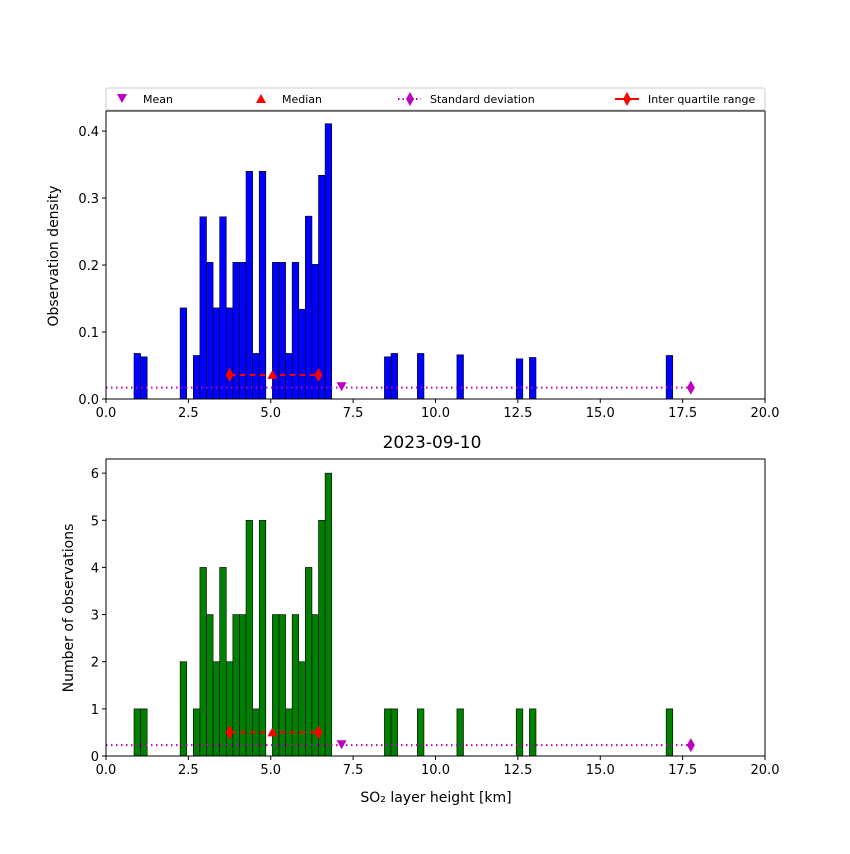 The height and width of the screenshot is (854, 850). I want to click on bottom-x-tick-label-8: 20.0, so click(765, 770).